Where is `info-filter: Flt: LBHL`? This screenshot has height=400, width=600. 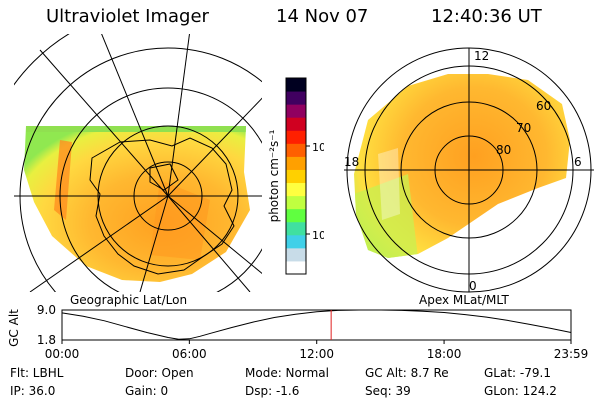 info-filter: Flt: LBHL is located at coordinates (37, 373).